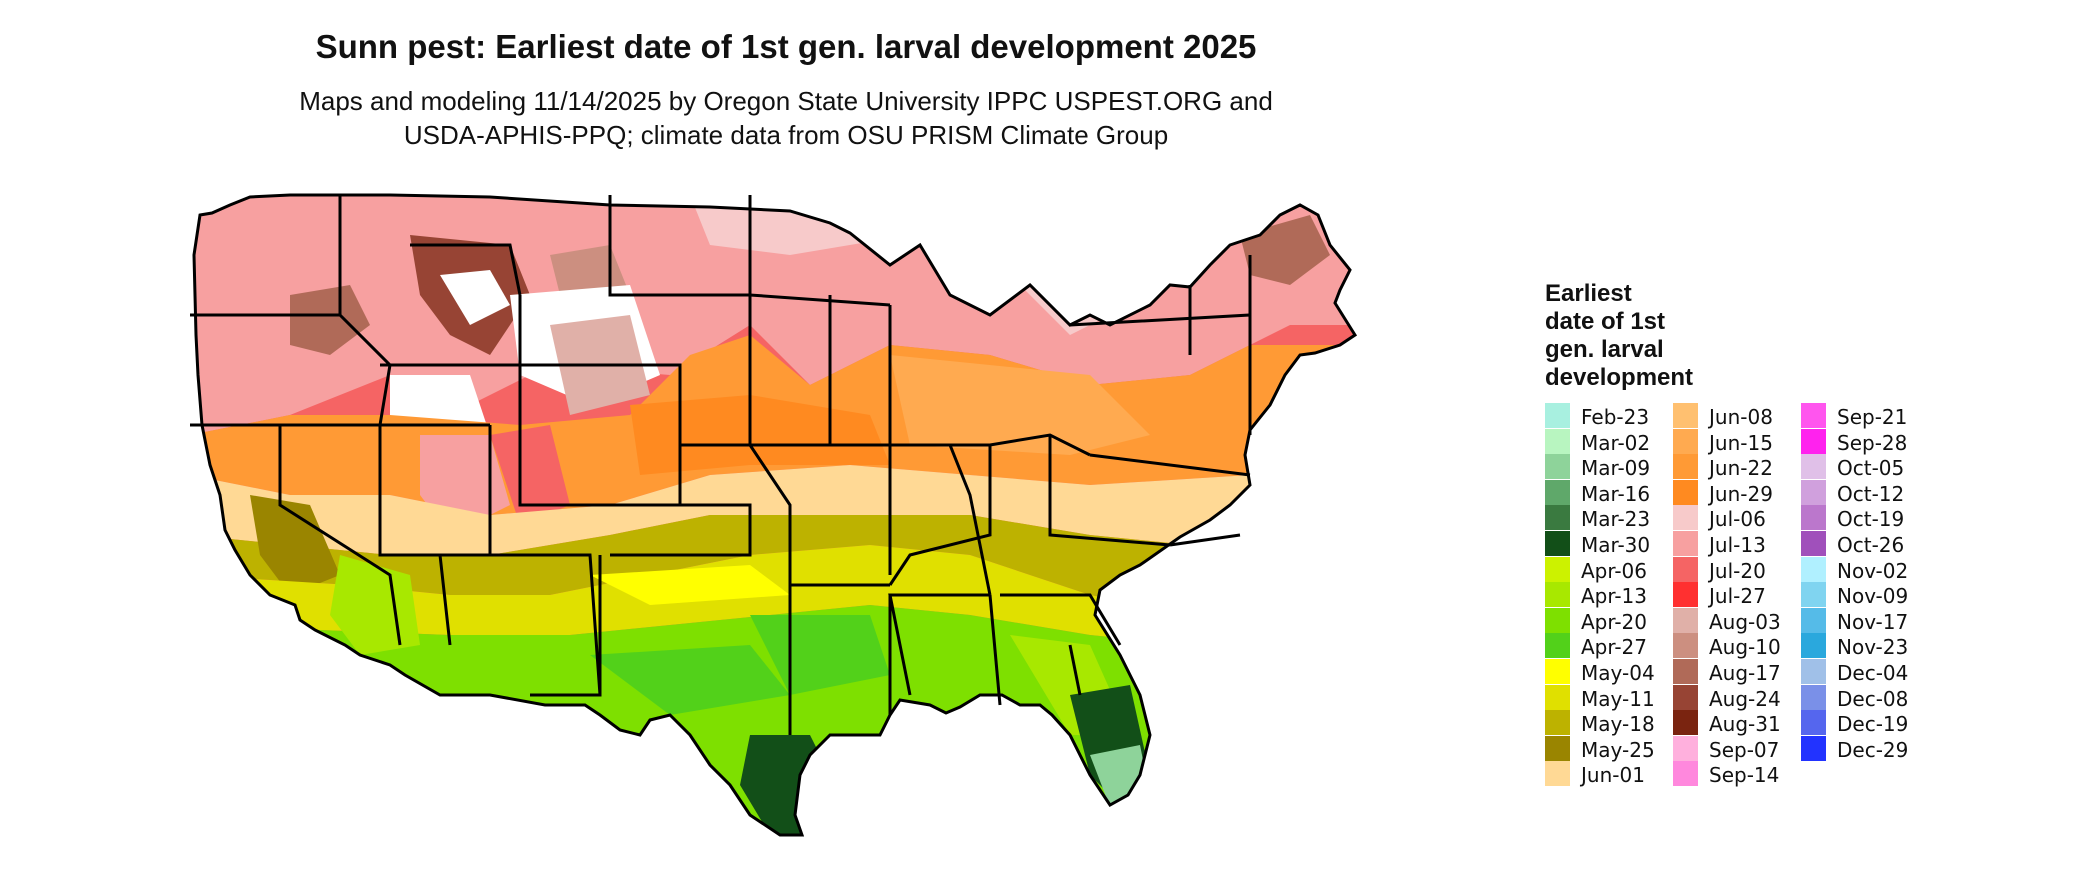 This screenshot has height=895, width=2100. Describe the element at coordinates (1616, 493) in the screenshot. I see `legend-label: Mar-16` at that location.